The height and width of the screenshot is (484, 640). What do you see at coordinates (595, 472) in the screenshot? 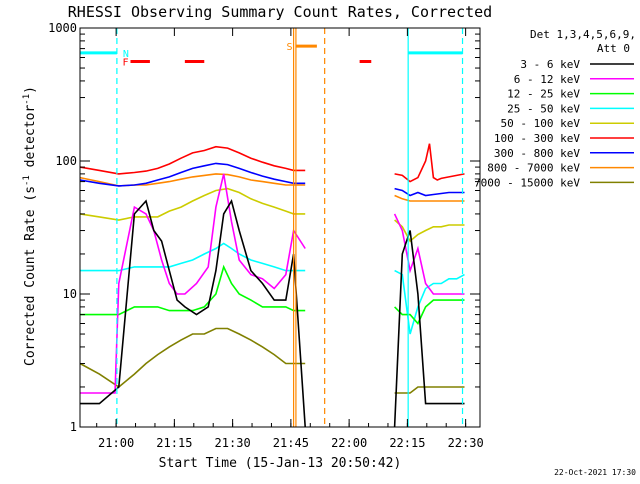
I see `date-stamp: 22-Oct-2021 17:30` at bounding box center [595, 472].